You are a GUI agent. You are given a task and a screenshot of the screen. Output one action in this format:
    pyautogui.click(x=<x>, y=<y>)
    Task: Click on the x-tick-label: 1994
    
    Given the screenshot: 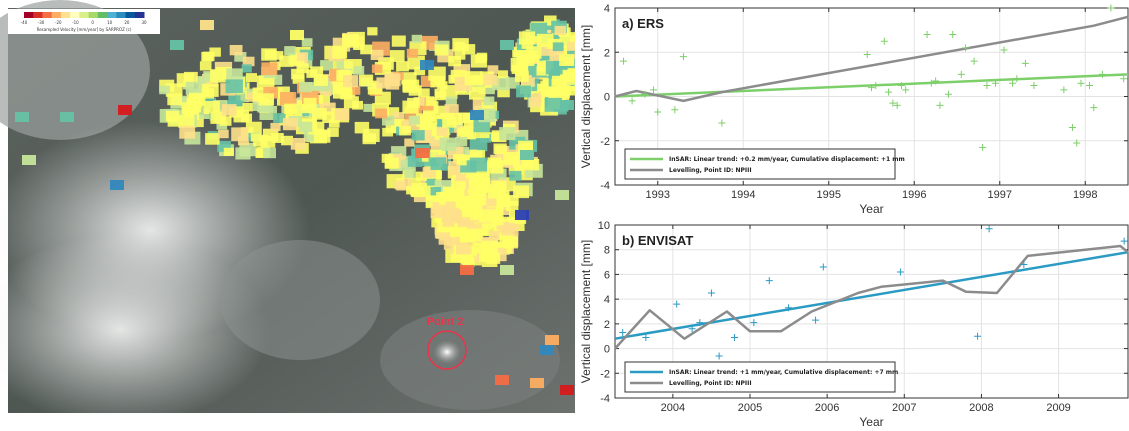 What is the action you would take?
    pyautogui.click(x=743, y=195)
    